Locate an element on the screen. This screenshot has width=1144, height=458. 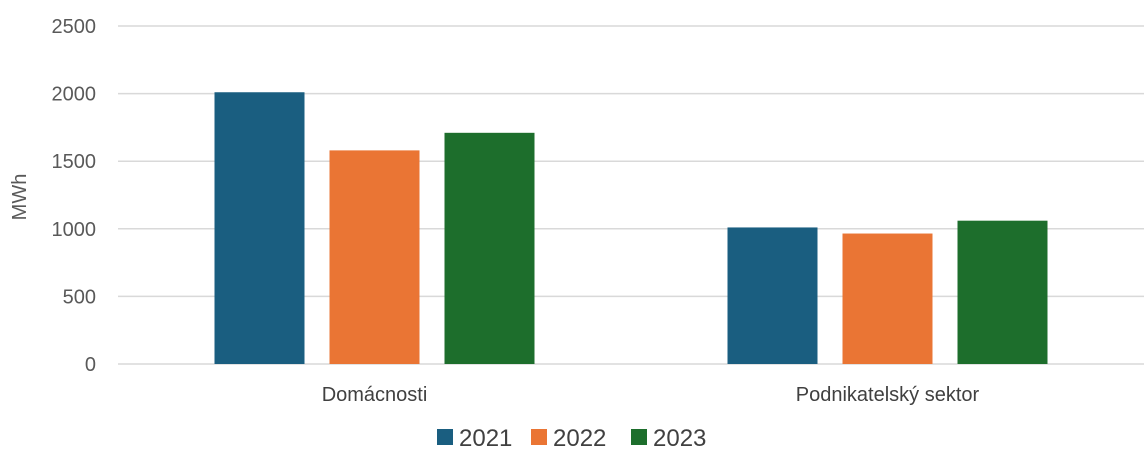
legend-item-2023: 2023 is located at coordinates (668, 438).